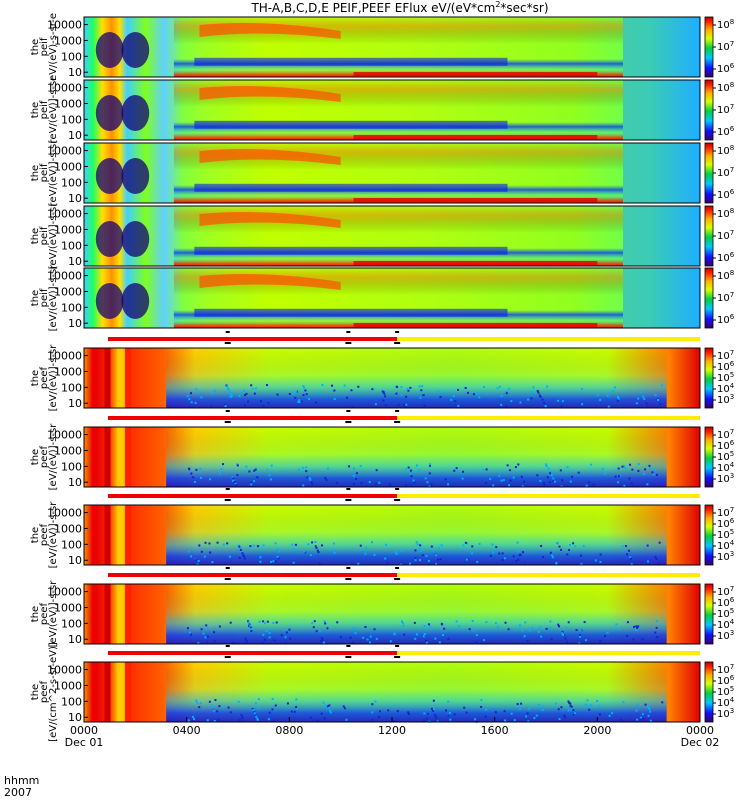 The width and height of the screenshot is (750, 800). I want to click on spectrogram-hot-band, so click(270, 157).